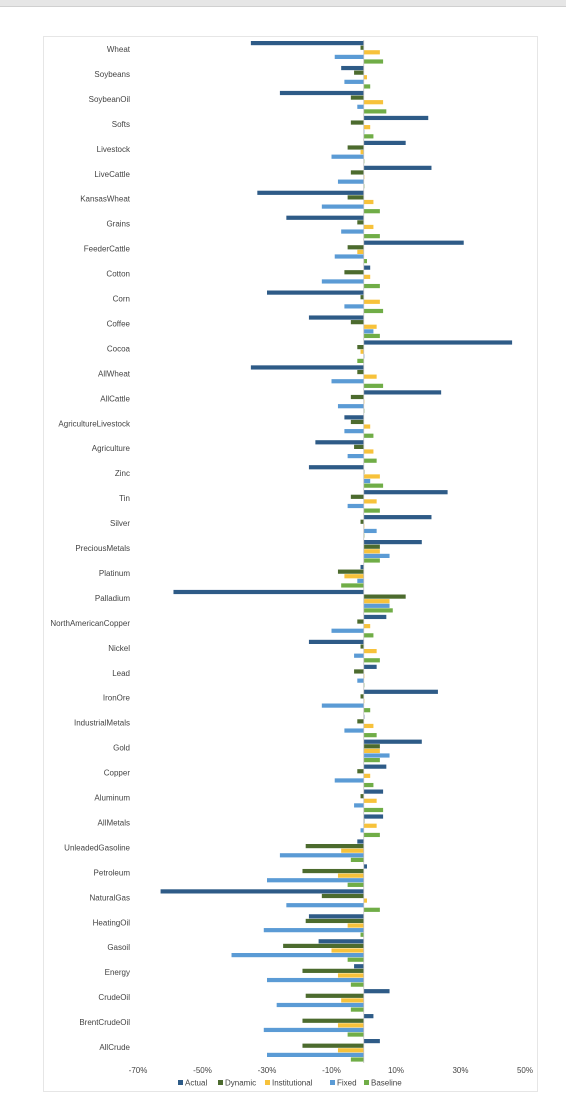  Describe the element at coordinates (332, 1082) in the screenshot. I see `legend-swatch-fixed` at that location.